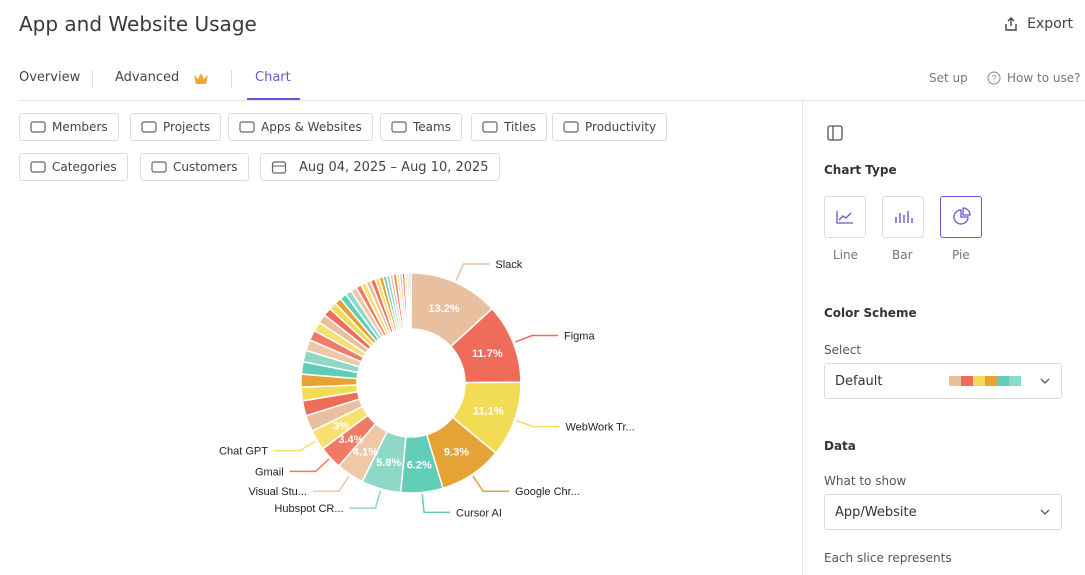 This screenshot has height=575, width=1085. I want to click on color-scheme-select: Default, so click(943, 381).